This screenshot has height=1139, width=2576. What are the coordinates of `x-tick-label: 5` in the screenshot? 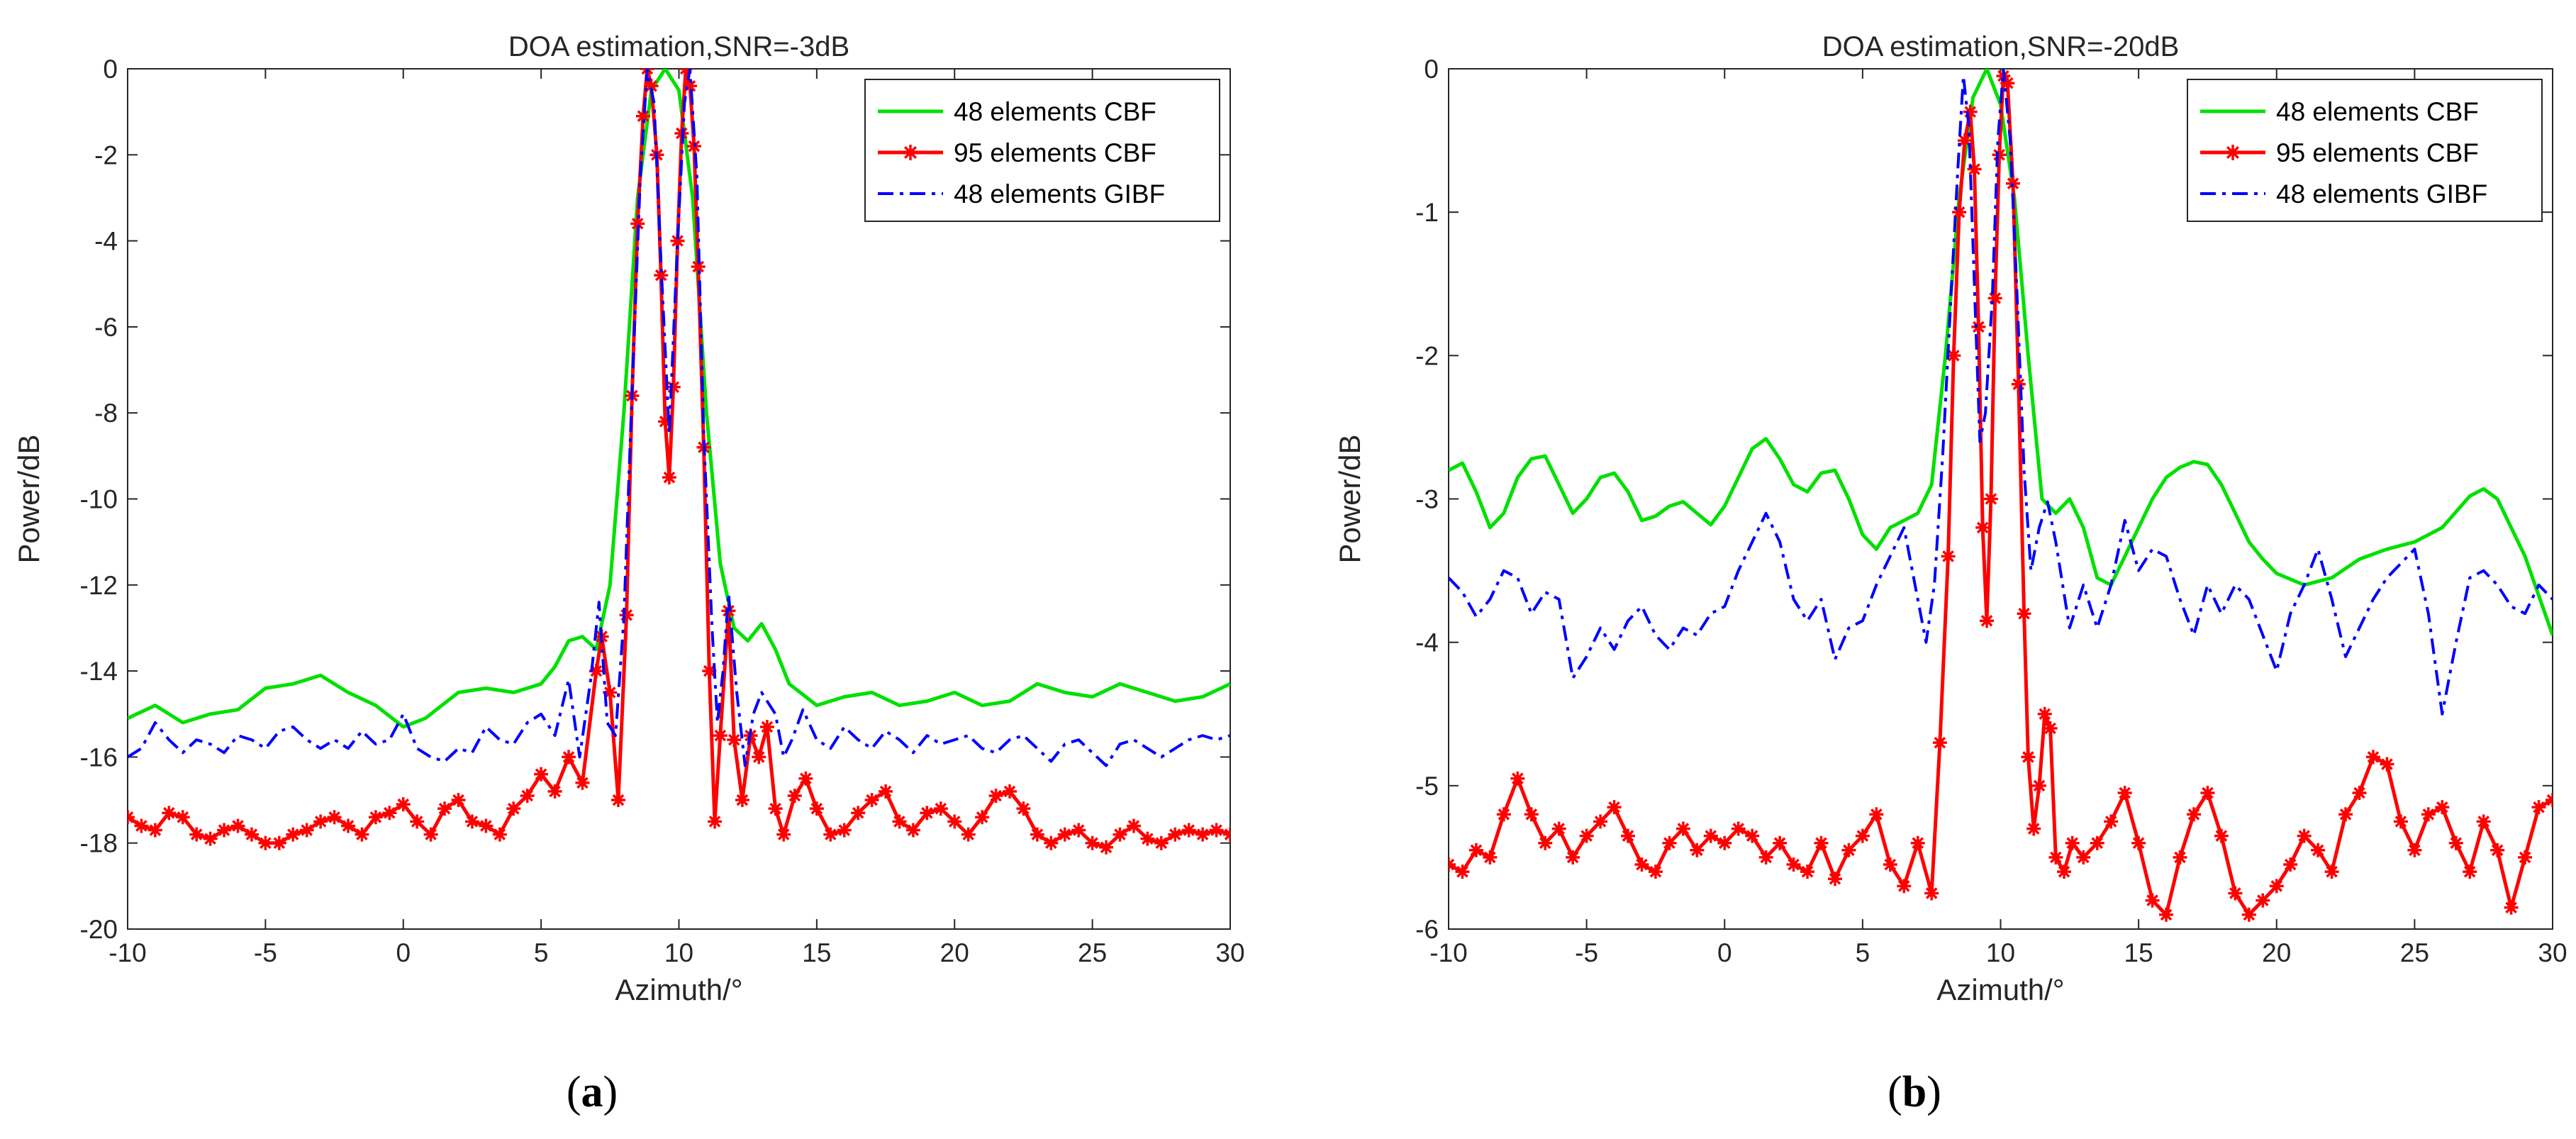 It's located at (541, 952).